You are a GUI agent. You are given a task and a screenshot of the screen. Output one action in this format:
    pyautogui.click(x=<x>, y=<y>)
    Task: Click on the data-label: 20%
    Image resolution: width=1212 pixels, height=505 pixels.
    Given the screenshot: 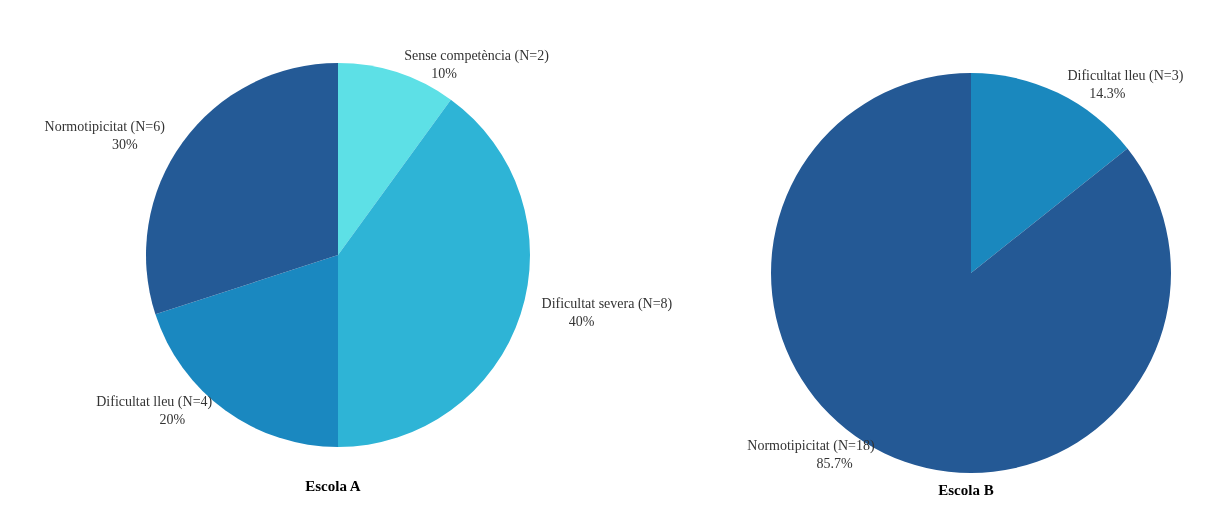 What is the action you would take?
    pyautogui.click(x=172, y=420)
    